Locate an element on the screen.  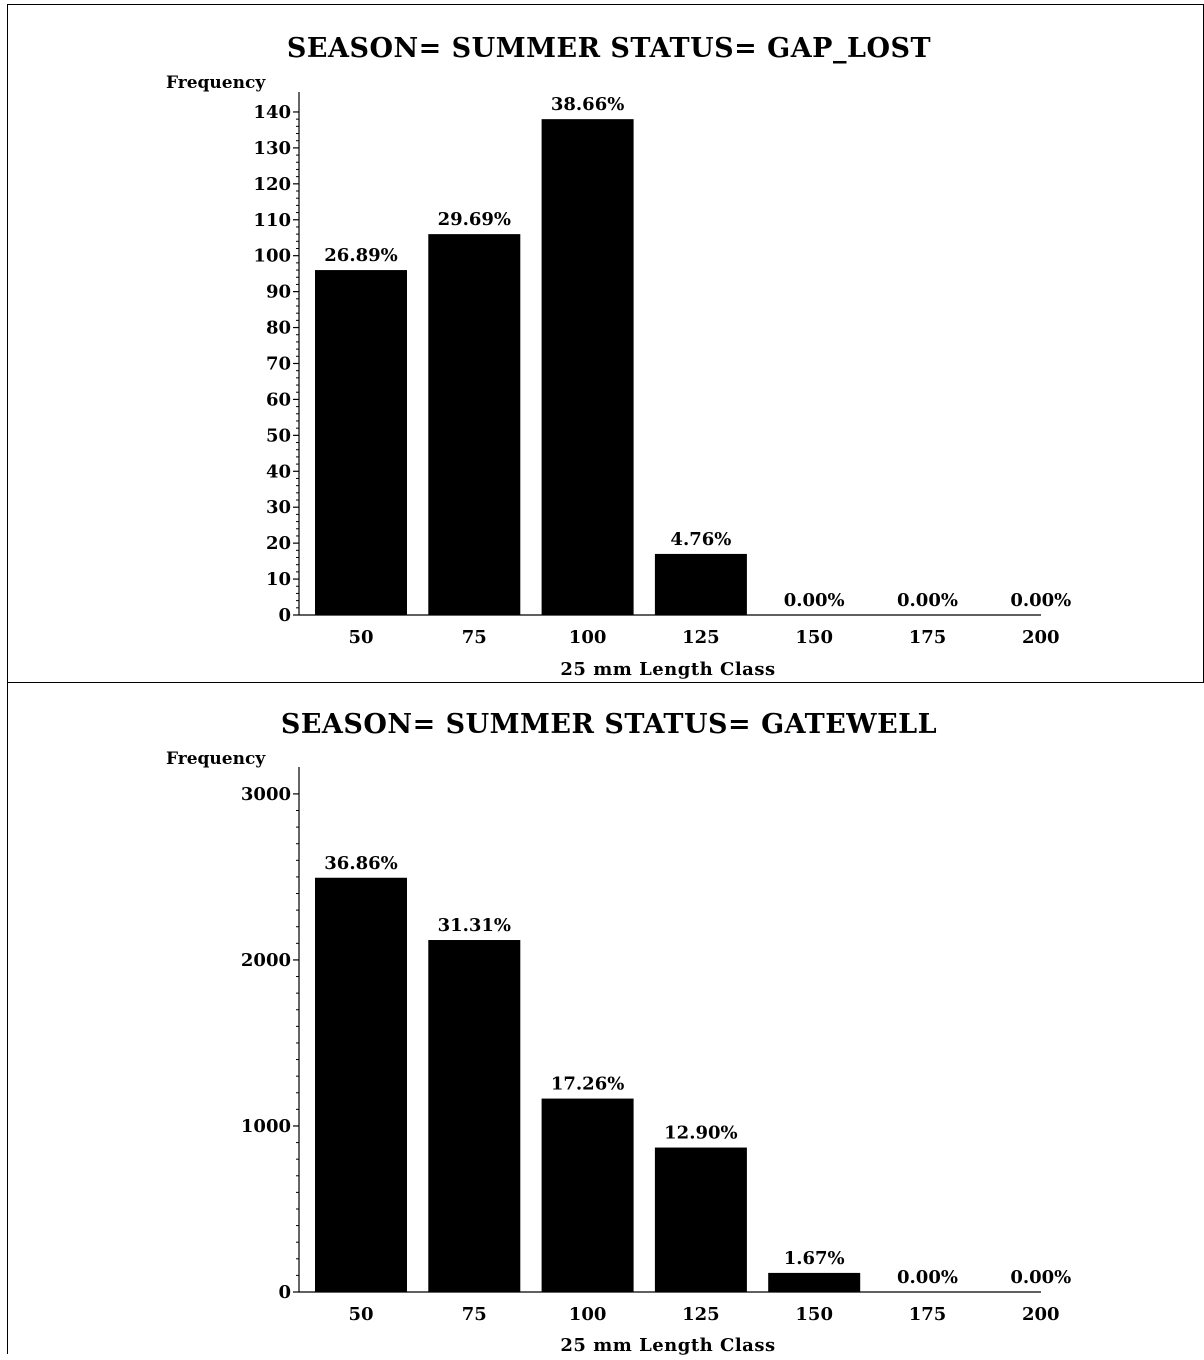
bar-data-label: 4.76% is located at coordinates (700, 539).